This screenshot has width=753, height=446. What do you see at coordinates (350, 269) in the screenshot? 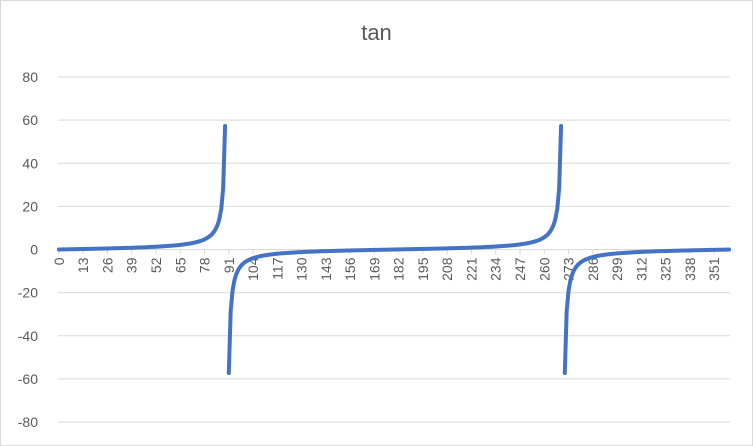
I see `x-tick-label: 156` at bounding box center [350, 269].